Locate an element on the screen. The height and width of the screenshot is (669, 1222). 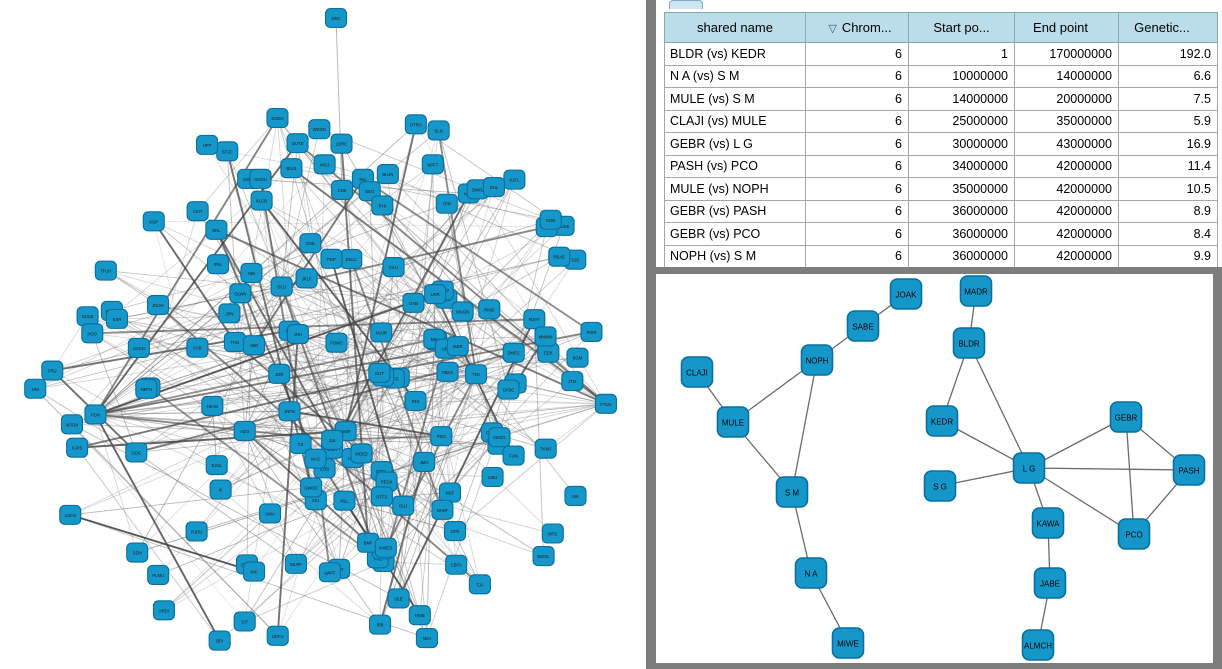
network-node: NEFH is located at coordinates (146, 388).